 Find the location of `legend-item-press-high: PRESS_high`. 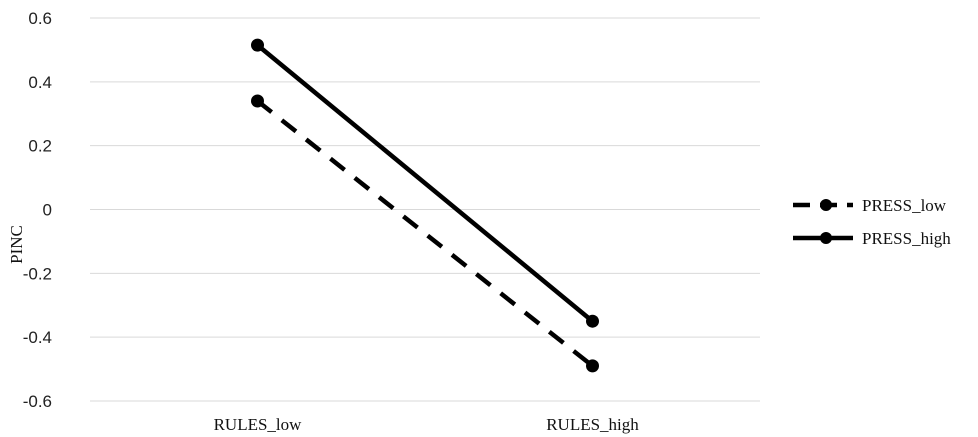

legend-item-press-high: PRESS_high is located at coordinates (872, 238).